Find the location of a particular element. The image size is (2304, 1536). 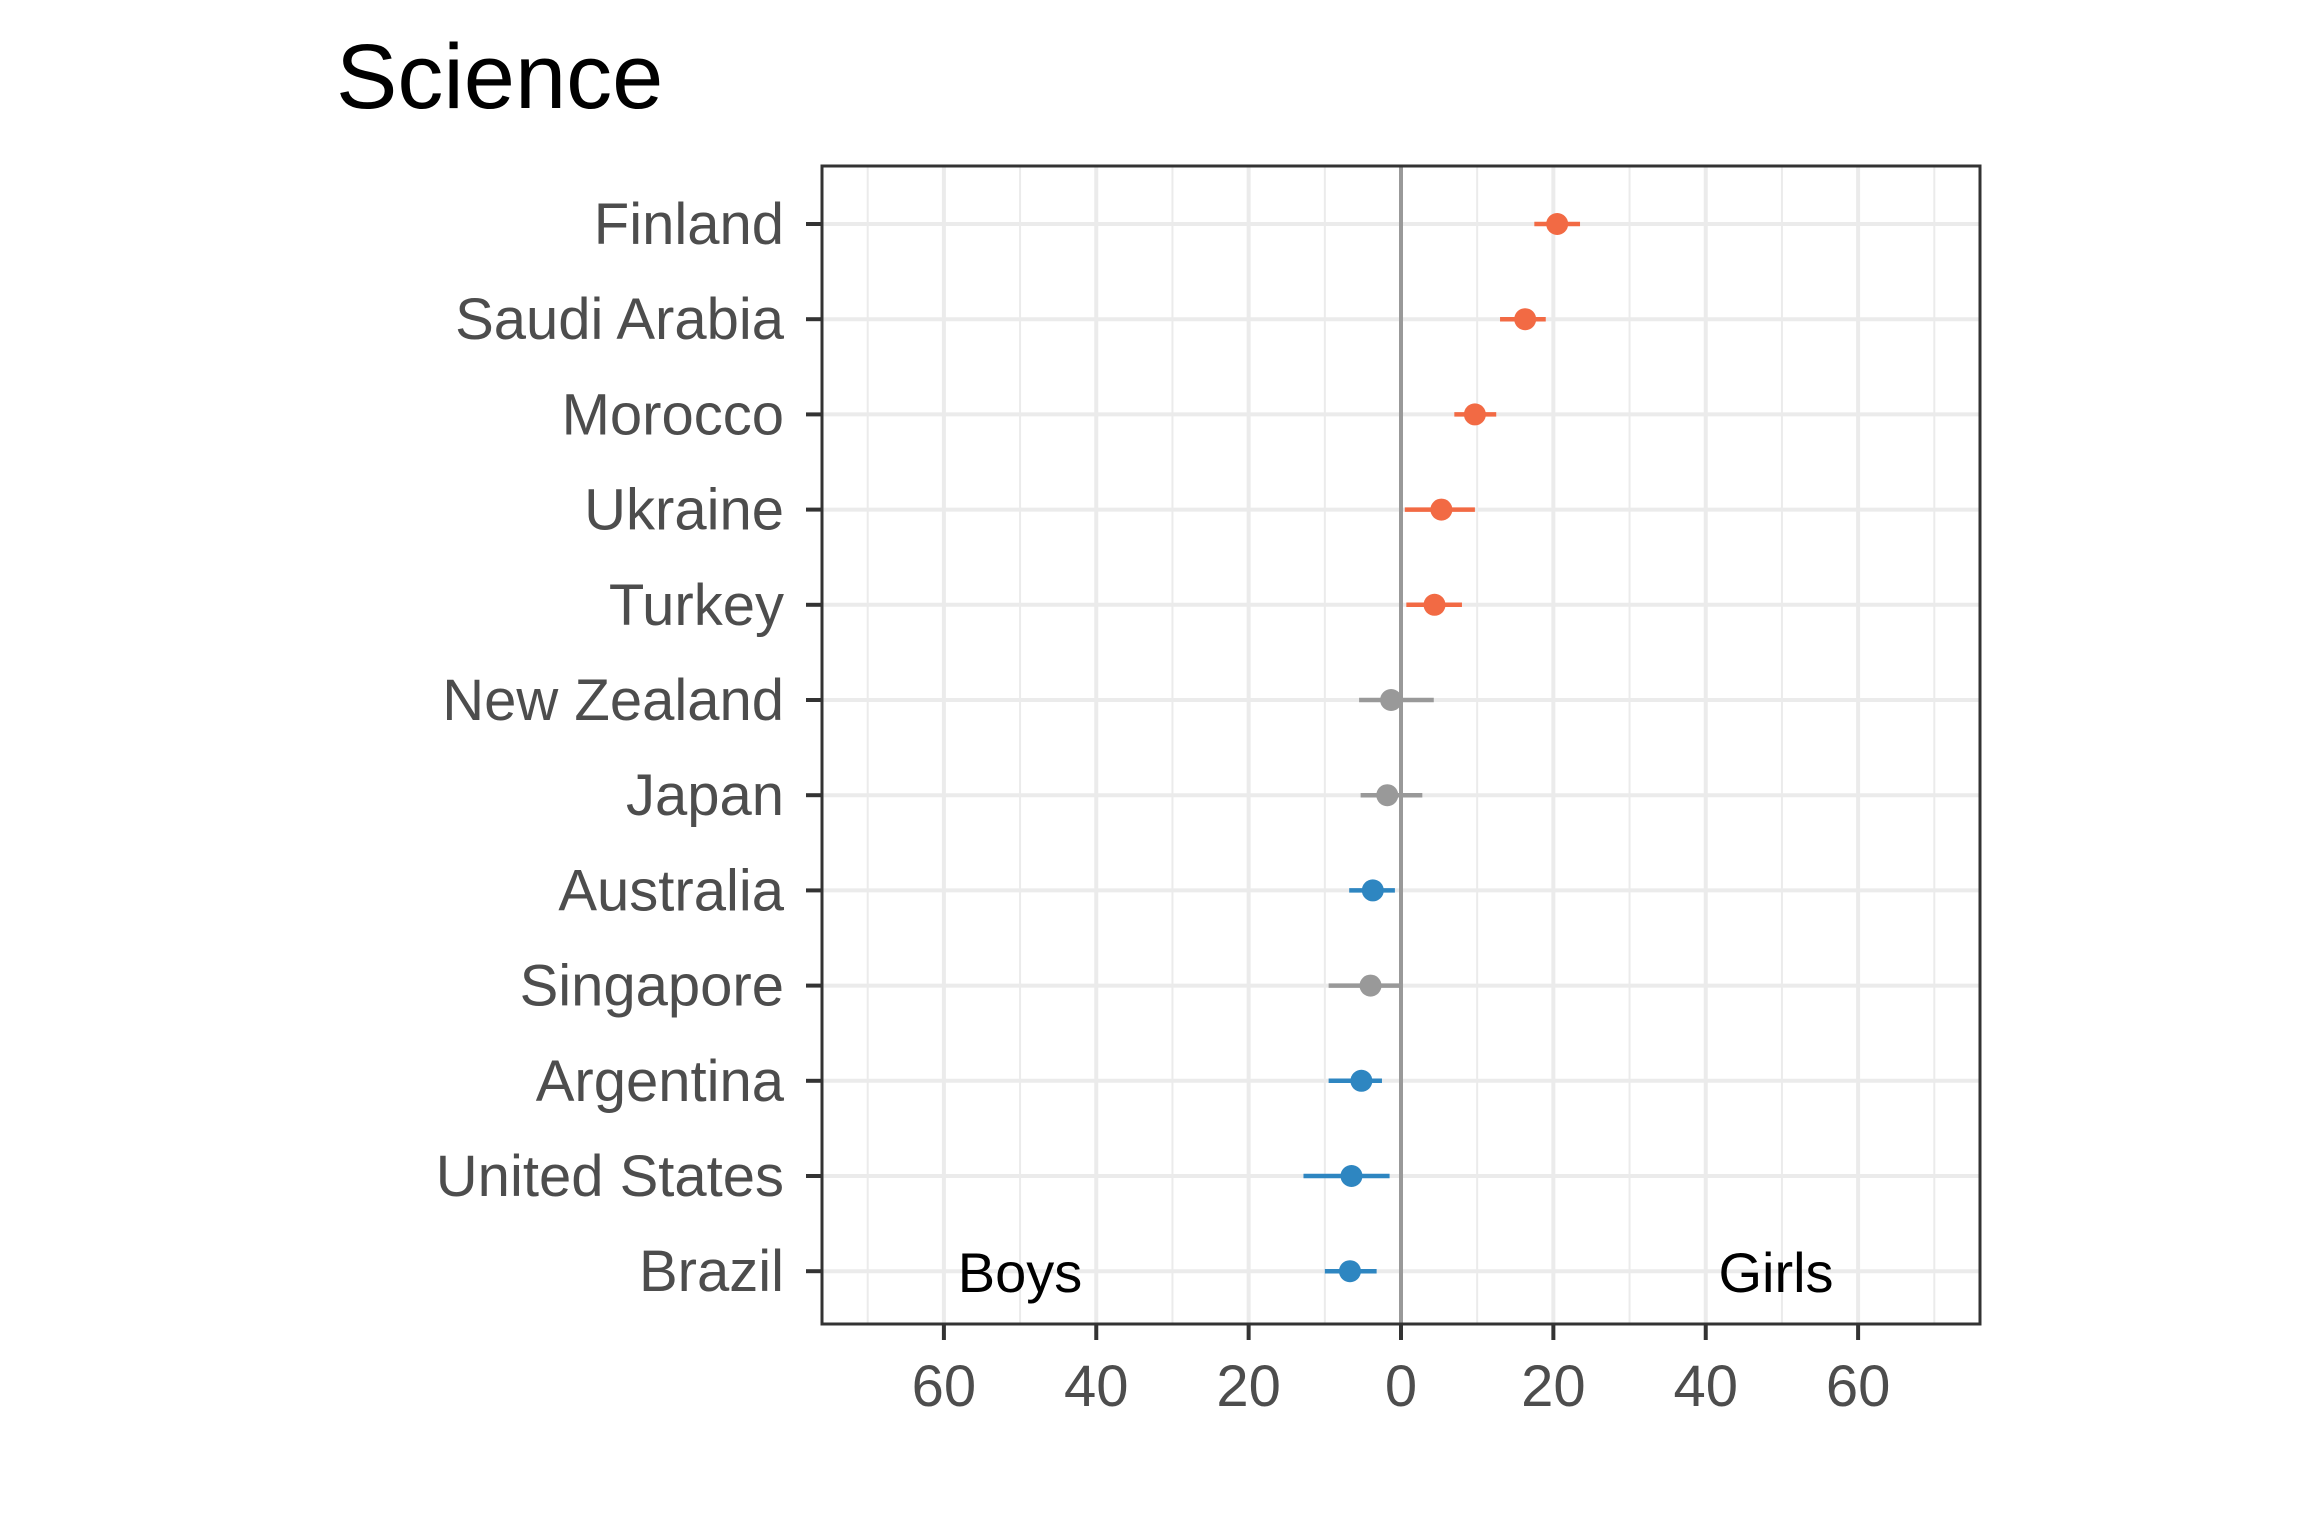

annotation-boys: Boys is located at coordinates (1020, 1272).